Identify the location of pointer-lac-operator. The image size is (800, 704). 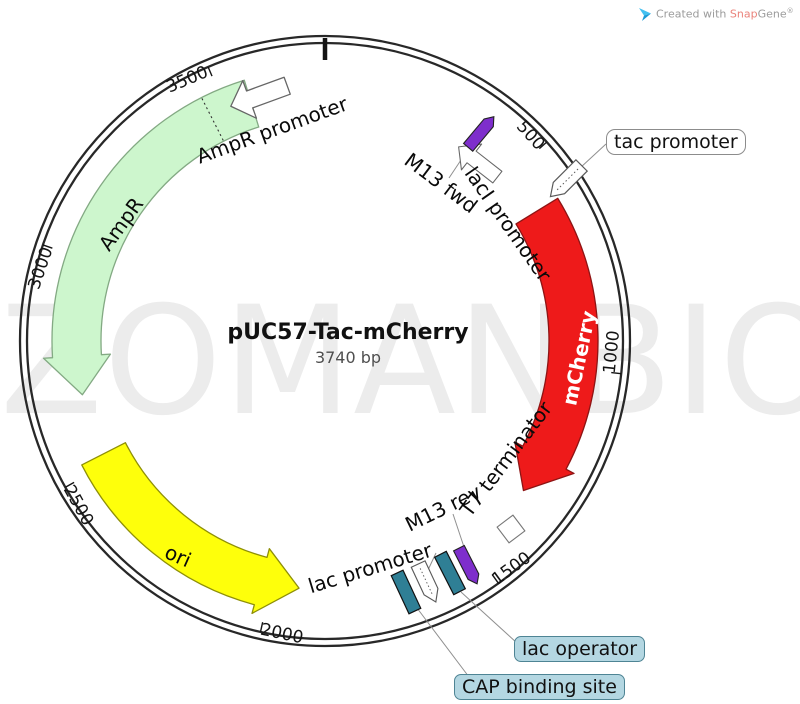
(489, 617).